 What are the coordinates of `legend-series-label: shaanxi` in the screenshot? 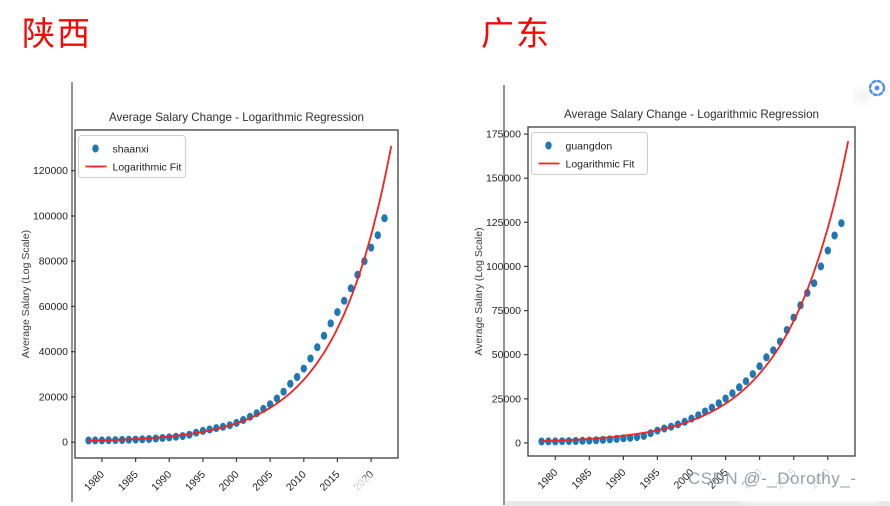 It's located at (131, 150).